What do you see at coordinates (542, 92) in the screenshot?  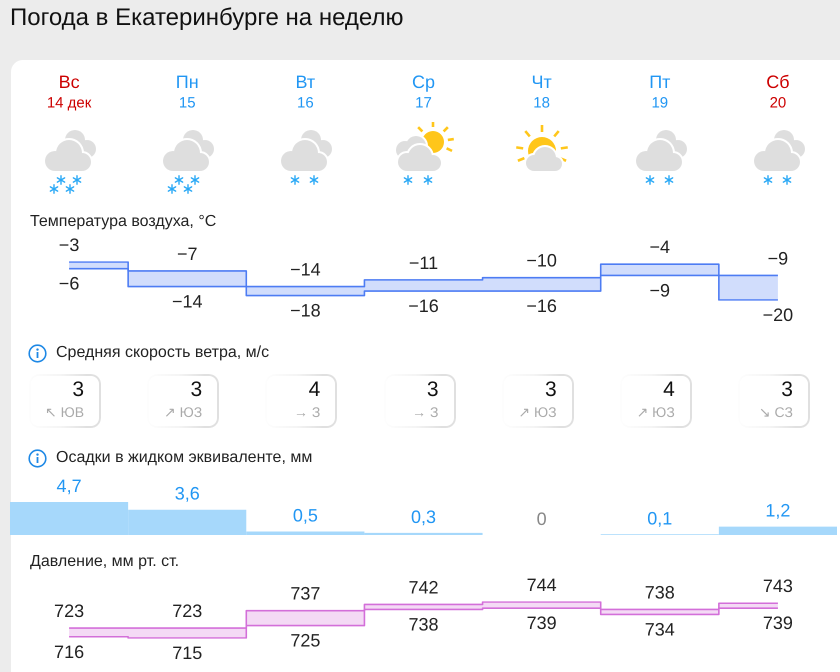 I see `x-tick-label: Чт 18` at bounding box center [542, 92].